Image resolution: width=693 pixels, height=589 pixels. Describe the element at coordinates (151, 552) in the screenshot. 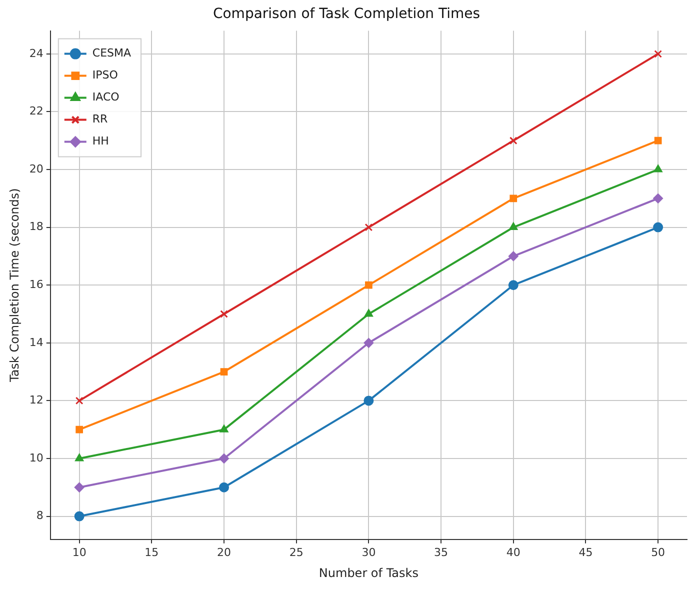

I see `x-tick-label: 15` at that location.